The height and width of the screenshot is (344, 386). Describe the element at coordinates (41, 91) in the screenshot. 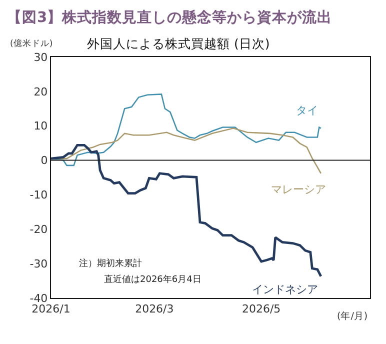

I see `y-tick-label: 20` at that location.